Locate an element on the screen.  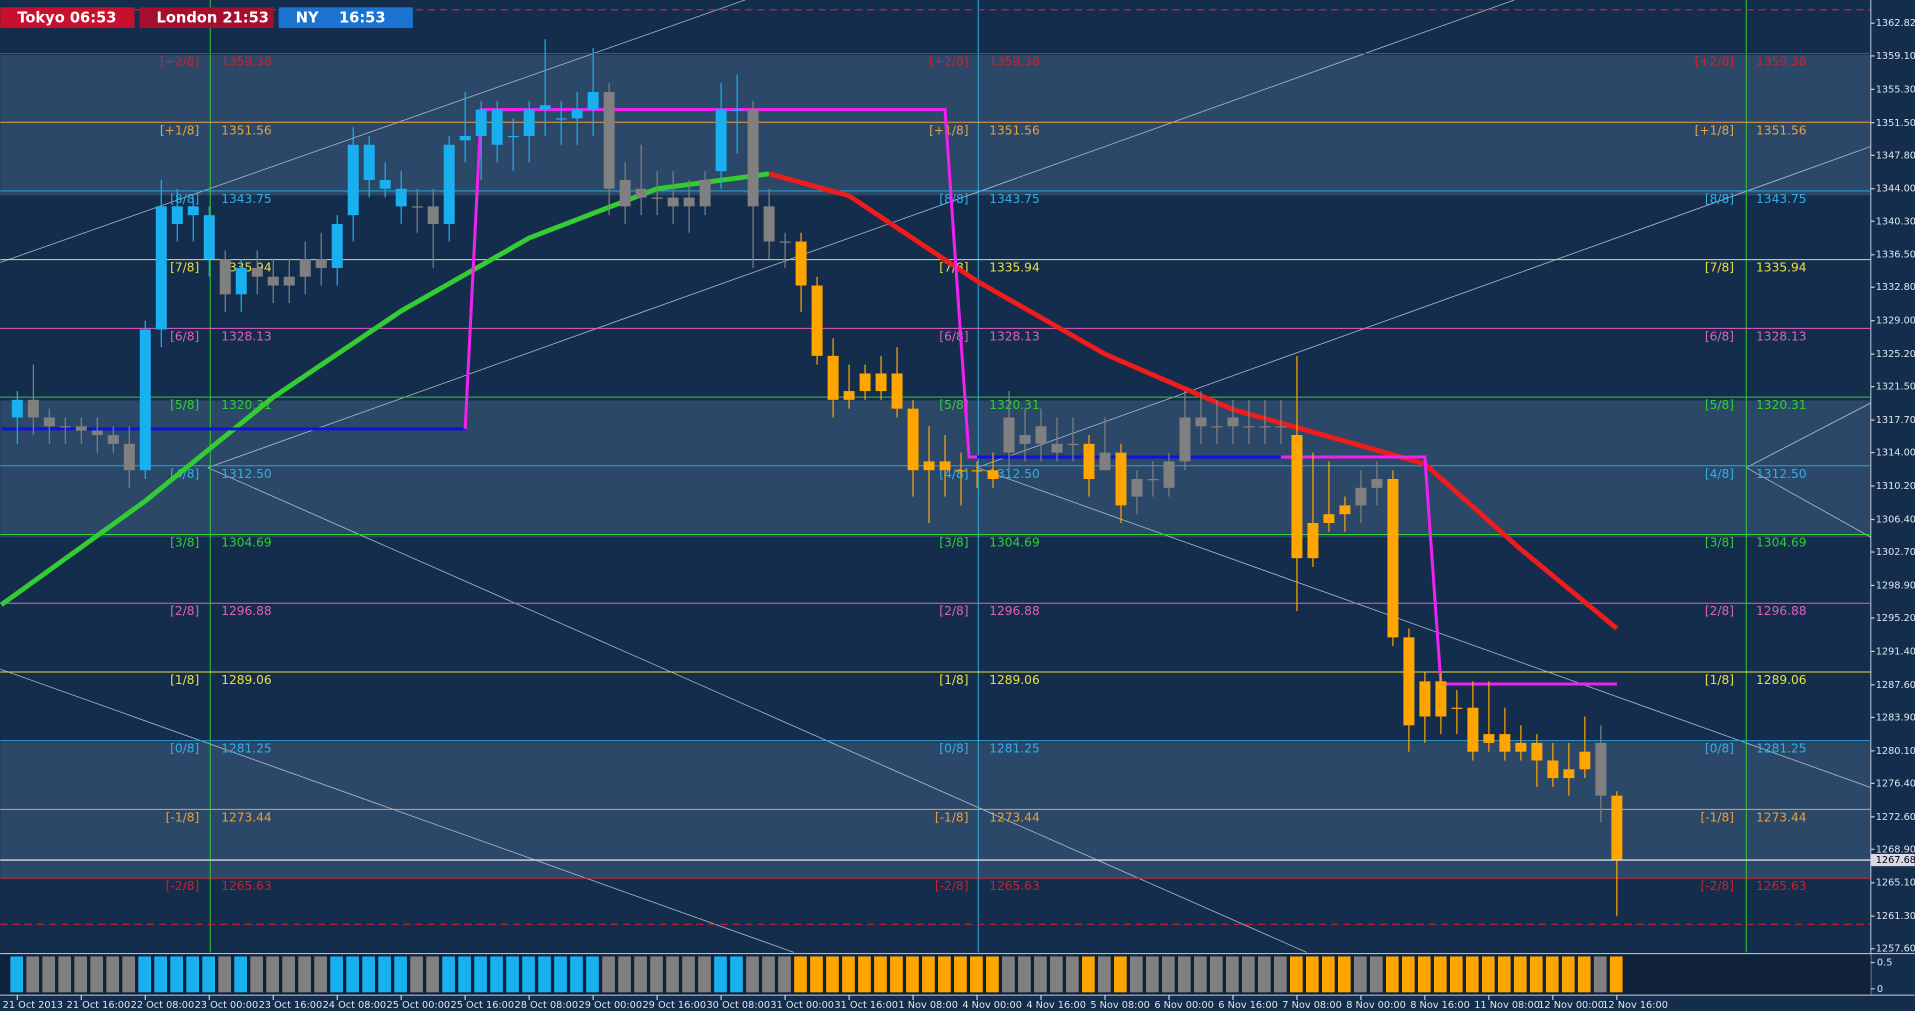
y-tick-label: 1329.00 is located at coordinates (1895, 321).